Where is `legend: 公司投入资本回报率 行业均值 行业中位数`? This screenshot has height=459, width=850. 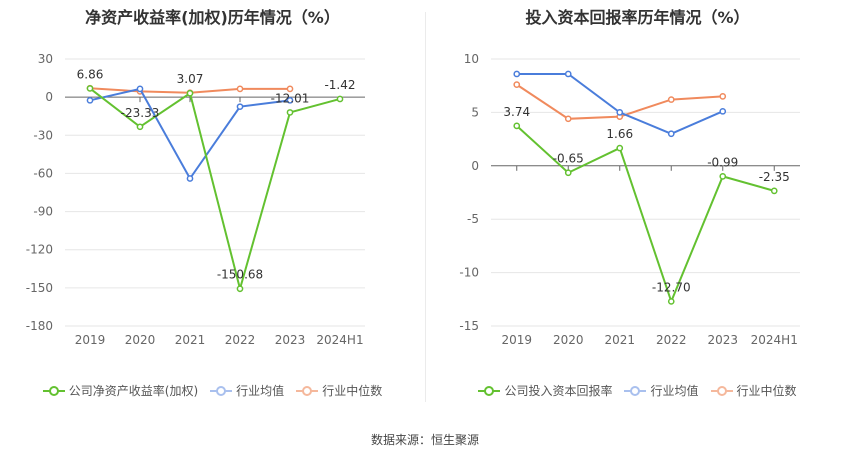 legend: 公司投入资本回报率 行业均值 行业中位数 is located at coordinates (637, 390).